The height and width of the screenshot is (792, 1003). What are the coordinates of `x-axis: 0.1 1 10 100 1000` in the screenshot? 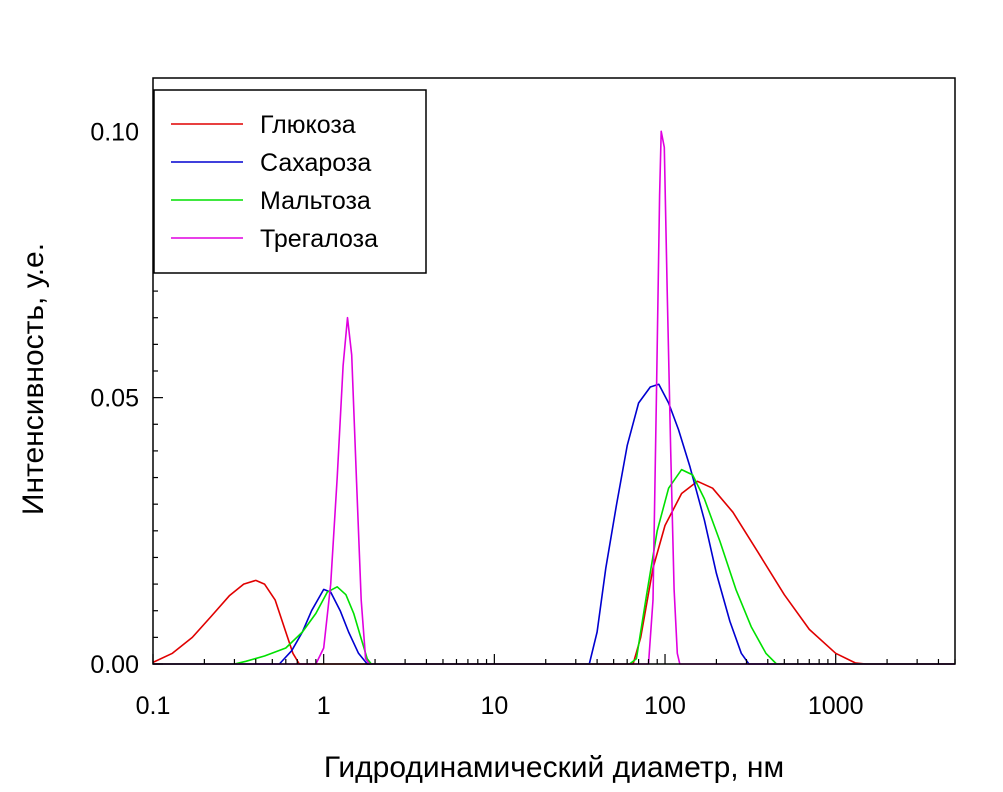 It's located at (546, 687).